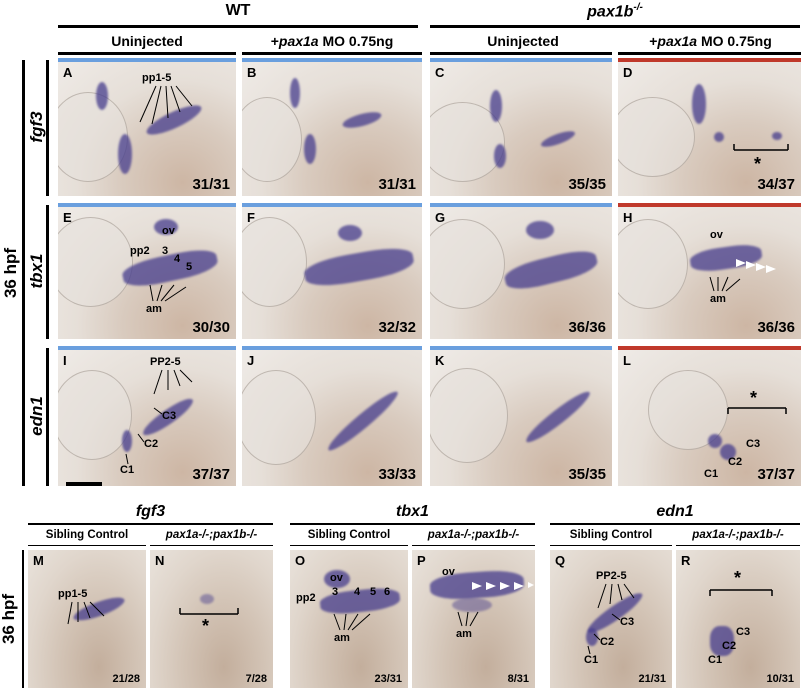 The height and width of the screenshot is (693, 803). What do you see at coordinates (36, 416) in the screenshot?
I see `row-label-edn1: edn1` at bounding box center [36, 416].